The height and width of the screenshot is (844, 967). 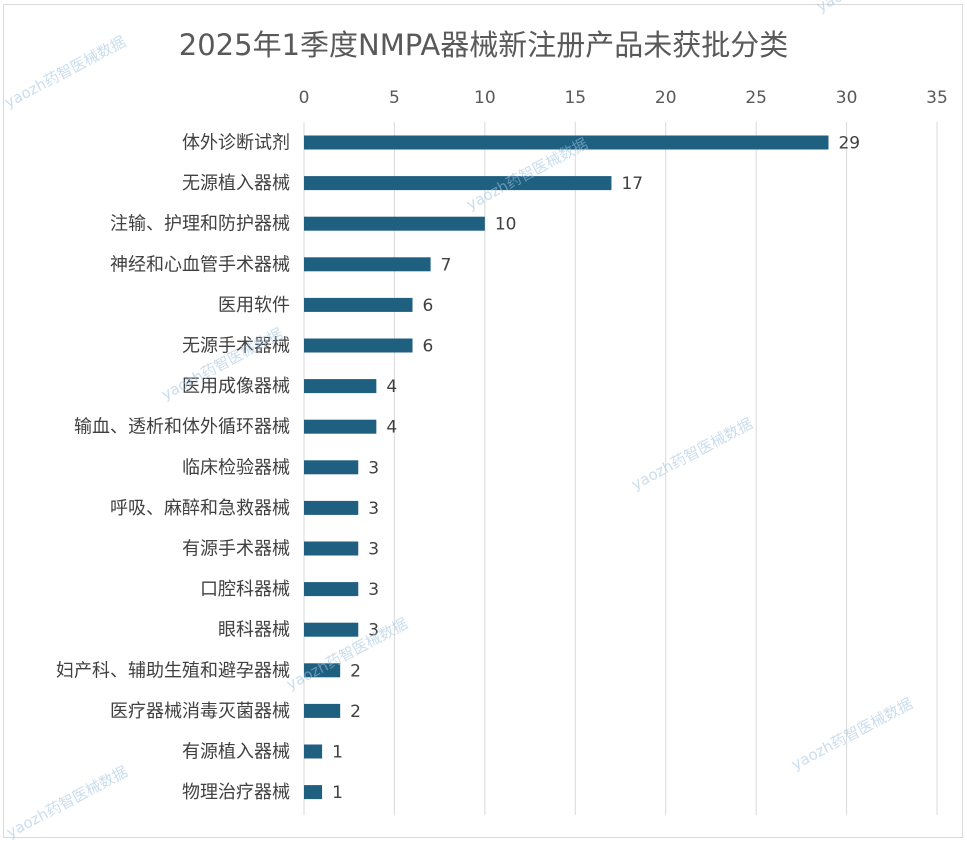 What do you see at coordinates (446, 265) in the screenshot?
I see `data-label: 7` at bounding box center [446, 265].